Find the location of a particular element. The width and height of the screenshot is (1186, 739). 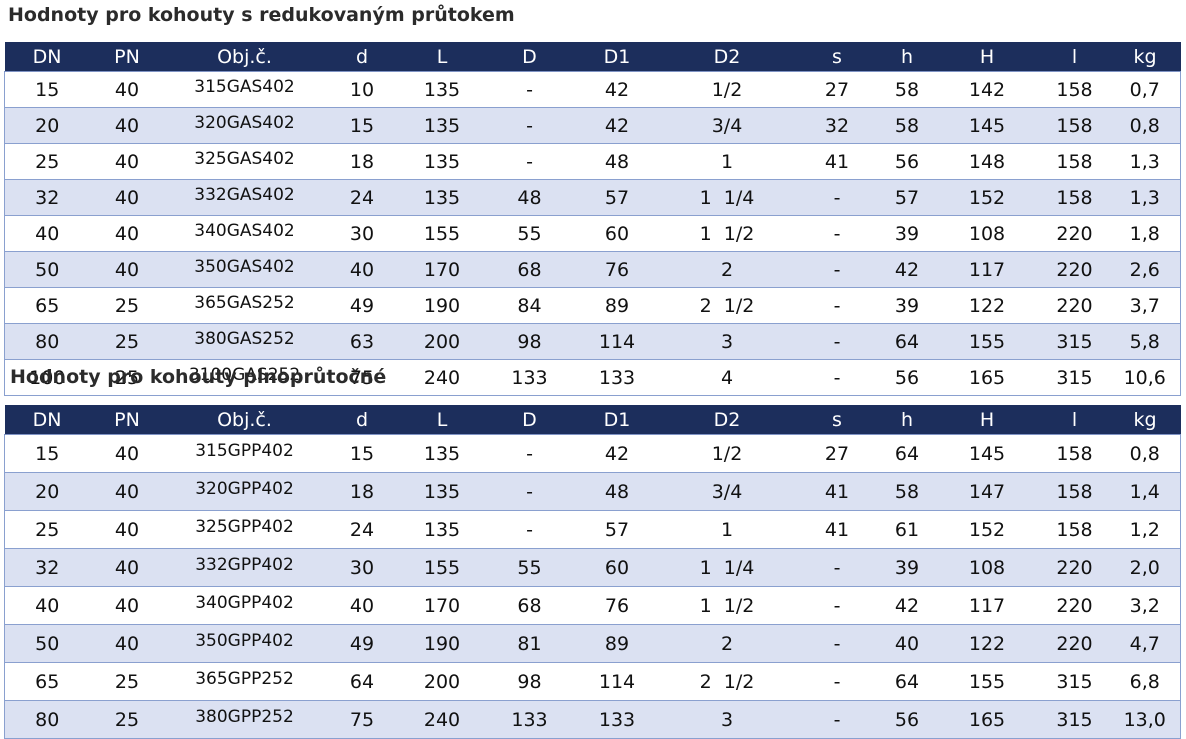

table-cell: 68 is located at coordinates (529, 269).